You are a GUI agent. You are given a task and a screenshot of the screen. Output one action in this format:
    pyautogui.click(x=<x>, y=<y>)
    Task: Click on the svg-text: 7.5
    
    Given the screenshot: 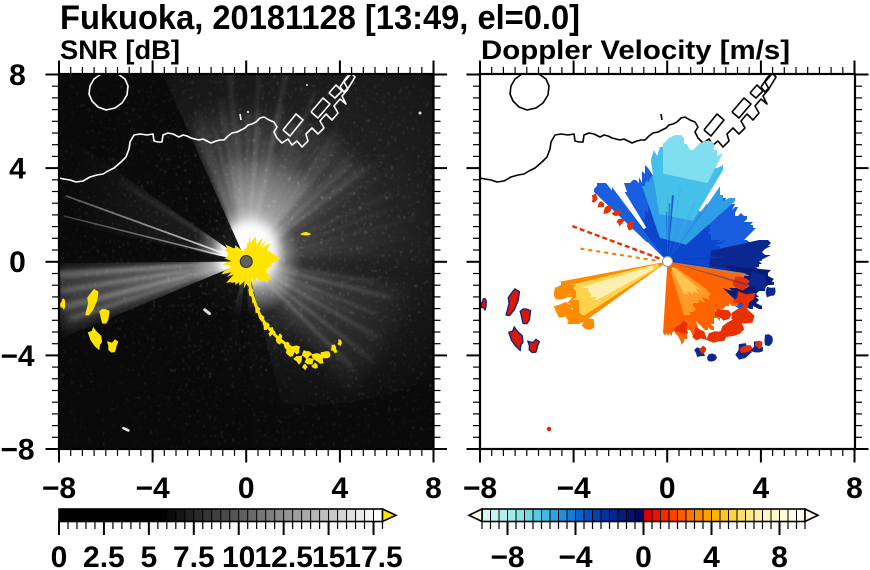 What is the action you would take?
    pyautogui.click(x=194, y=555)
    